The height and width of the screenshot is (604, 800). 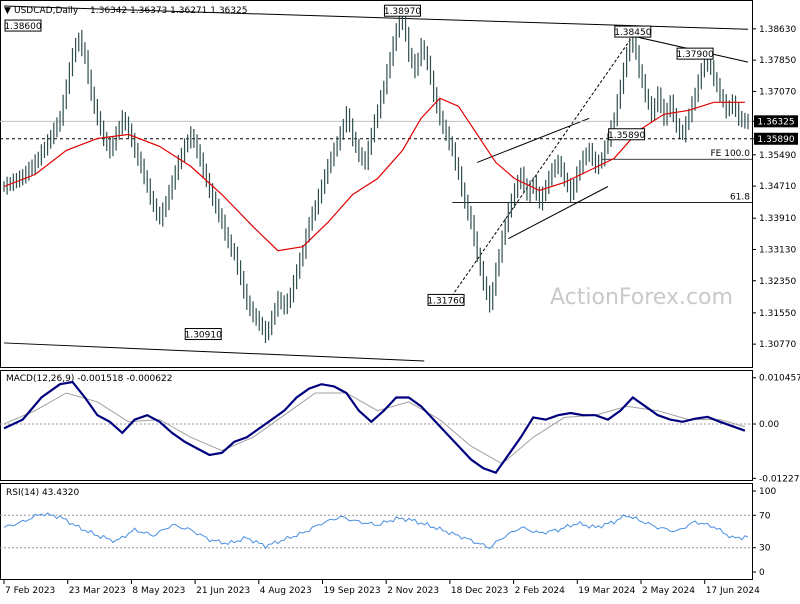 What do you see at coordinates (606, 591) in the screenshot?
I see `x-tick-label: 19 Mar 2024` at bounding box center [606, 591].